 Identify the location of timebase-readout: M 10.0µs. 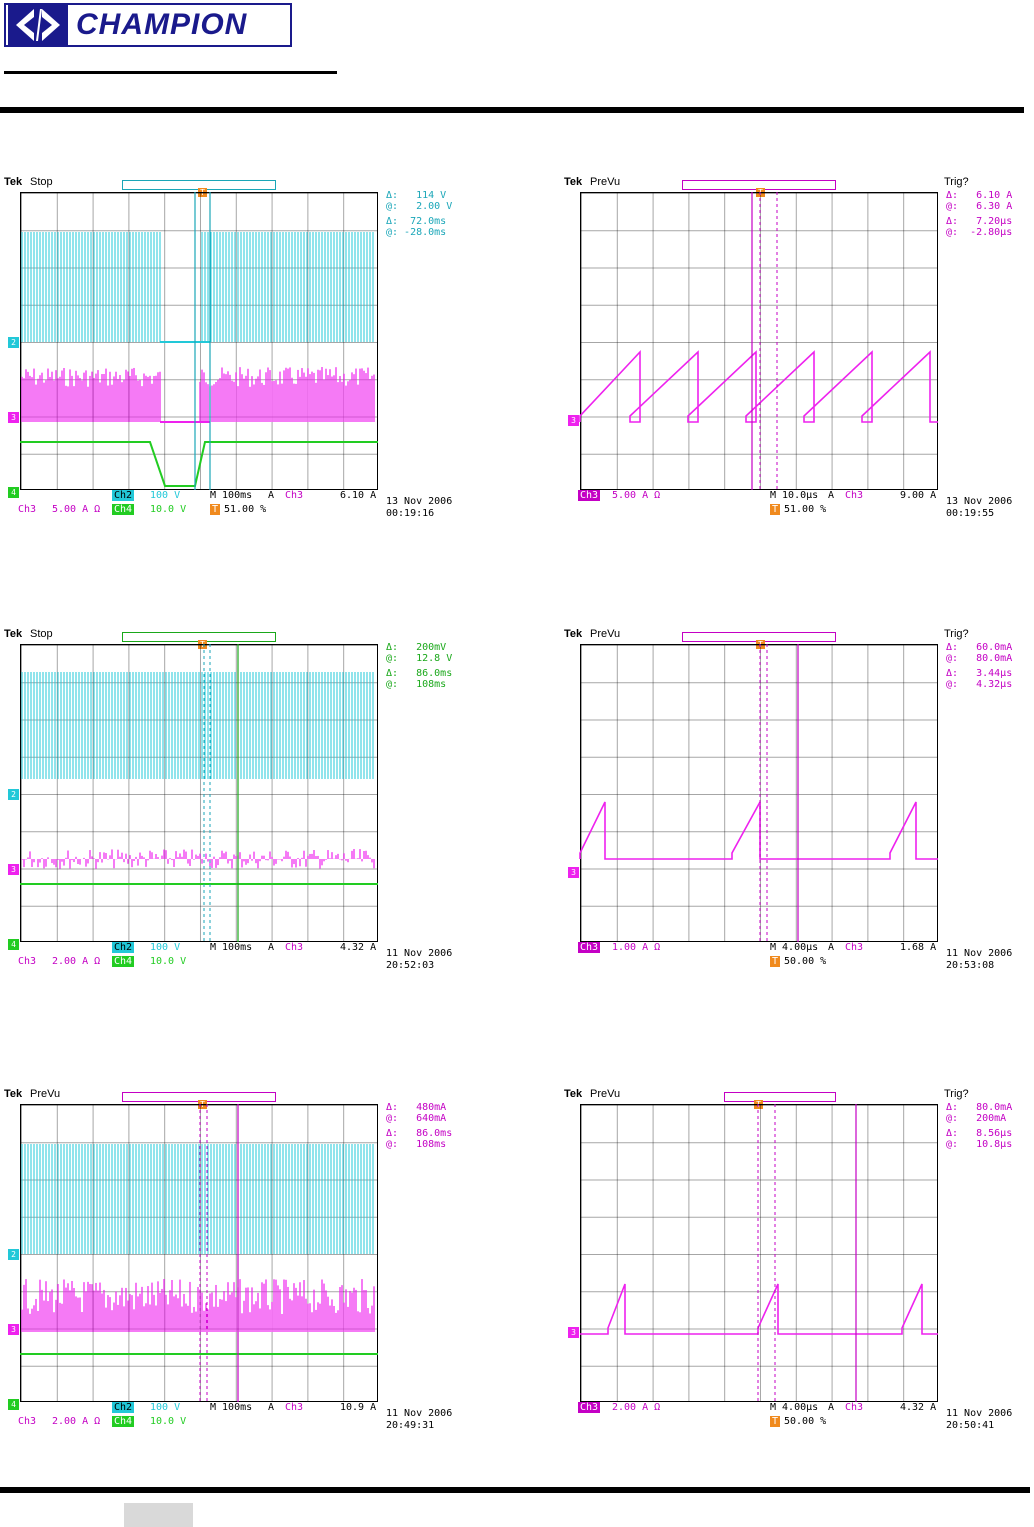
(794, 495).